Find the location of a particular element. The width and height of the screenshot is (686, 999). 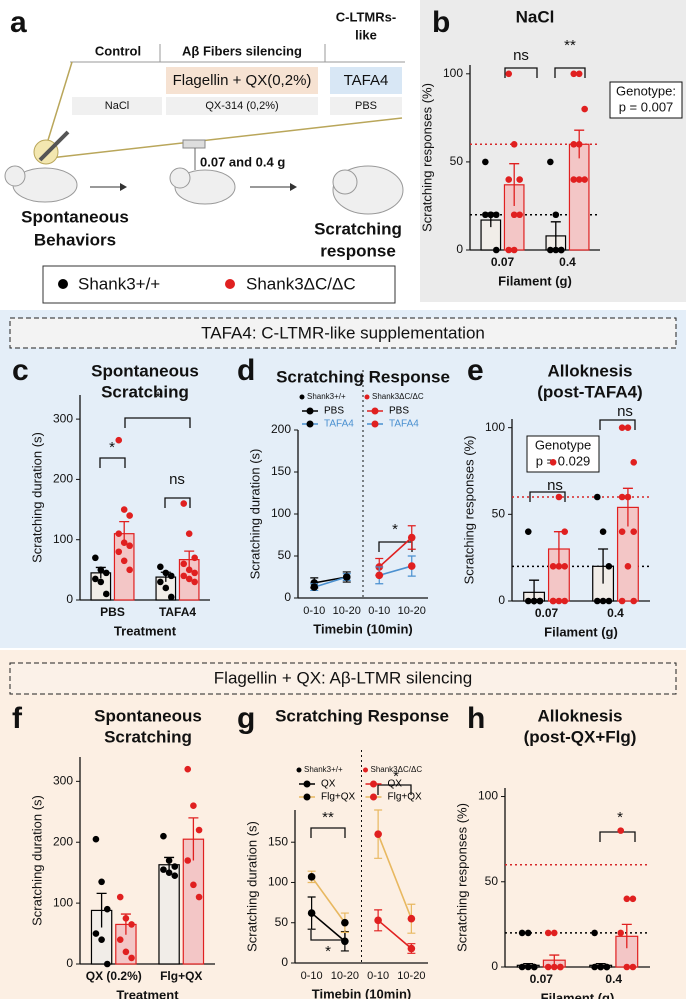

control: NaCl is located at coordinates (117, 106).